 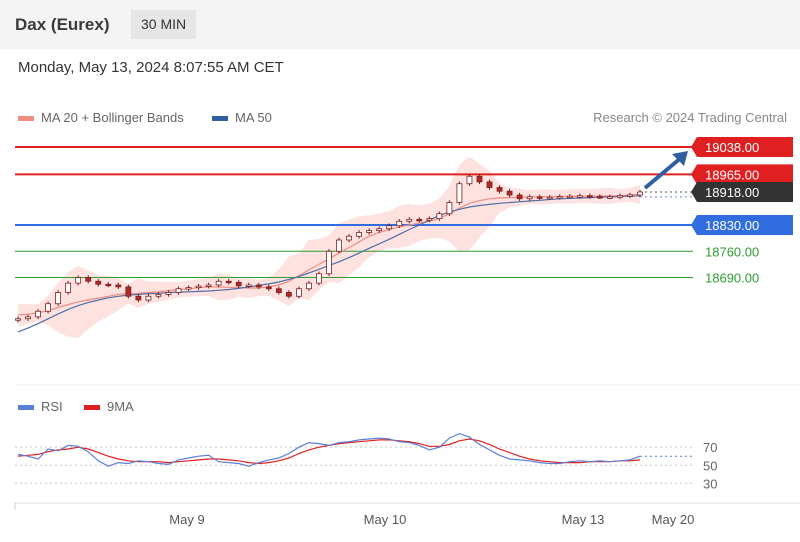 I want to click on rsi-9ma-line, so click(x=329, y=451).